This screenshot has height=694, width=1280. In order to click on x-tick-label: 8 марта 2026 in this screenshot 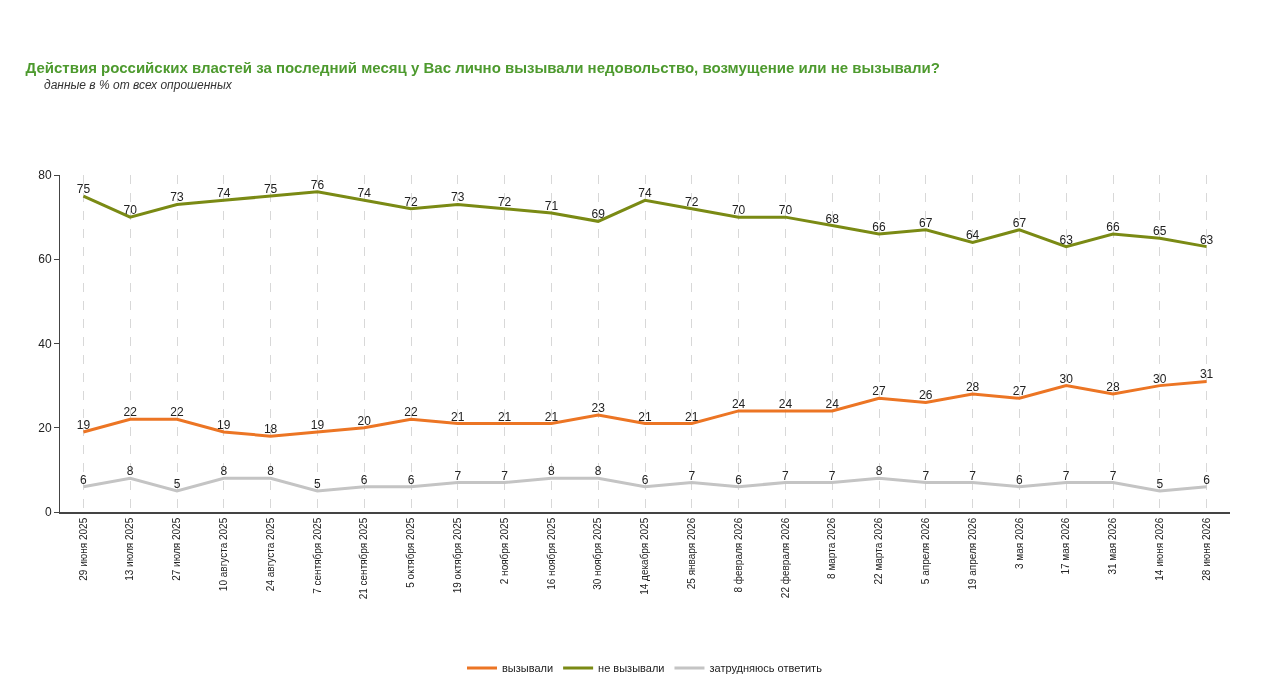, I will do `click(832, 548)`.